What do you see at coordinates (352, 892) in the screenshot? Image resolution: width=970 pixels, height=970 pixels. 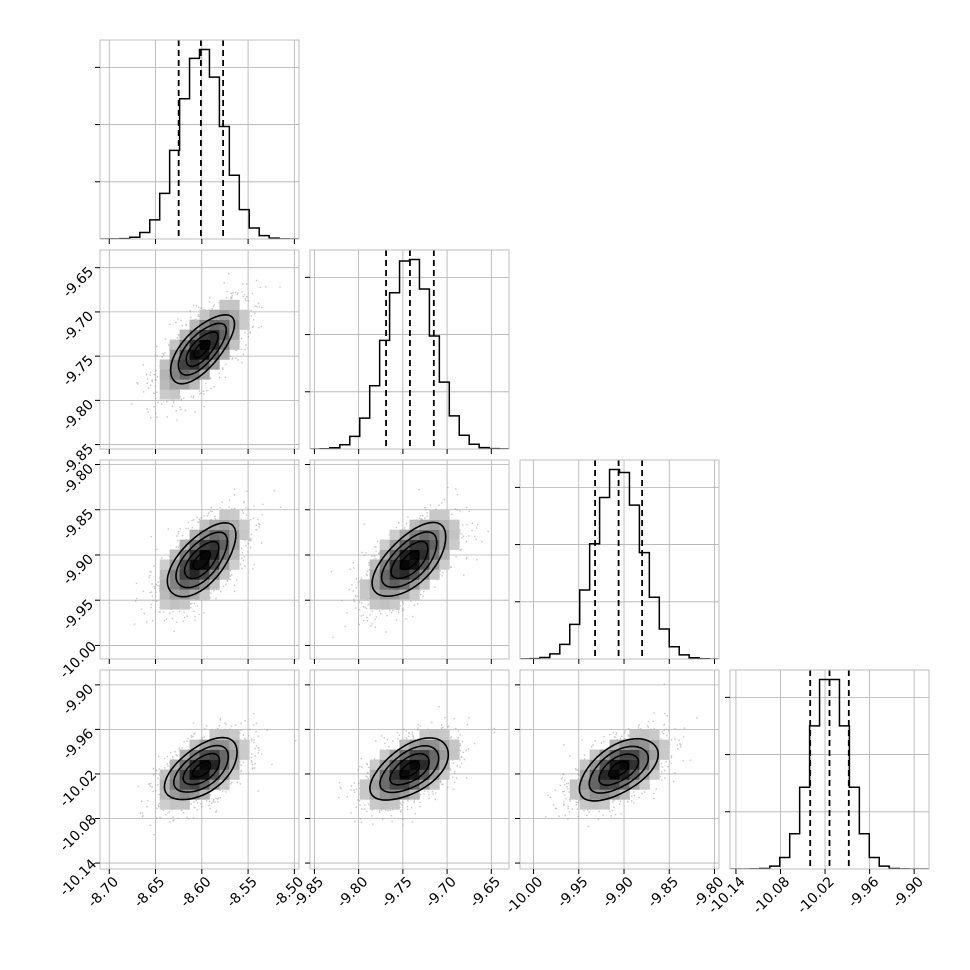 I see `x-tick-label: -9.80` at bounding box center [352, 892].